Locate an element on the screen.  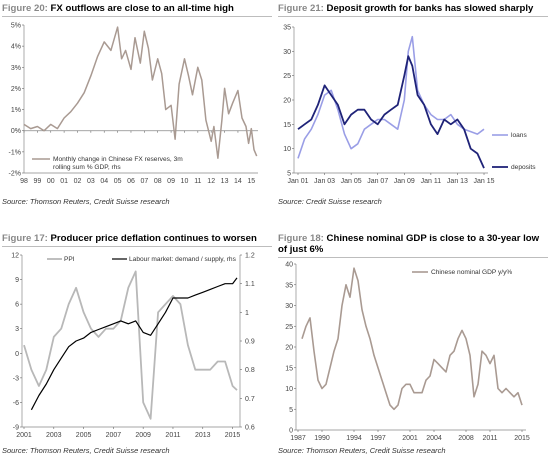
source-note: Source: Credit Suisse research is located at coordinates (330, 201).